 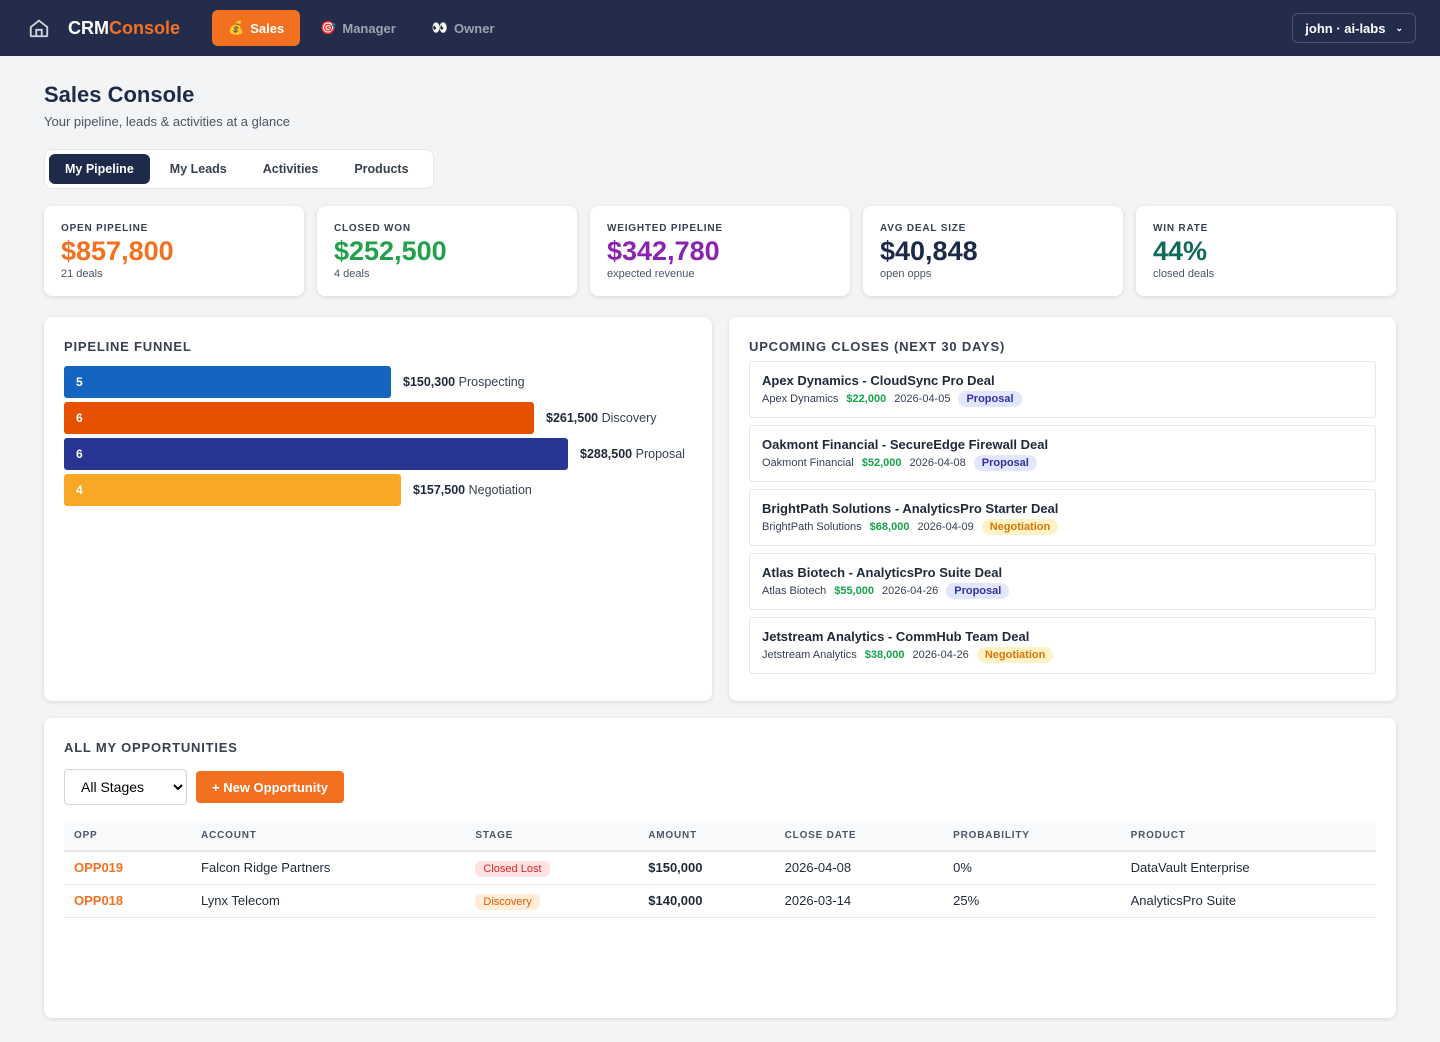 What do you see at coordinates (463, 28) in the screenshot?
I see `nav-owner: 👀 Owner` at bounding box center [463, 28].